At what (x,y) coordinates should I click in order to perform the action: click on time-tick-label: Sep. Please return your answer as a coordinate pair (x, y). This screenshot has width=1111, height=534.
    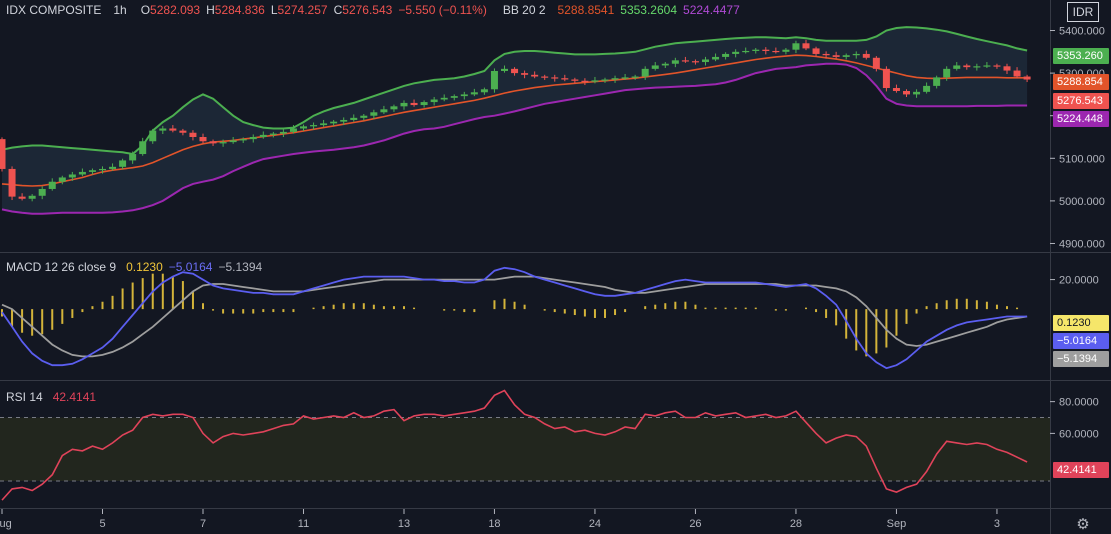
    Looking at the image, I should click on (897, 524).